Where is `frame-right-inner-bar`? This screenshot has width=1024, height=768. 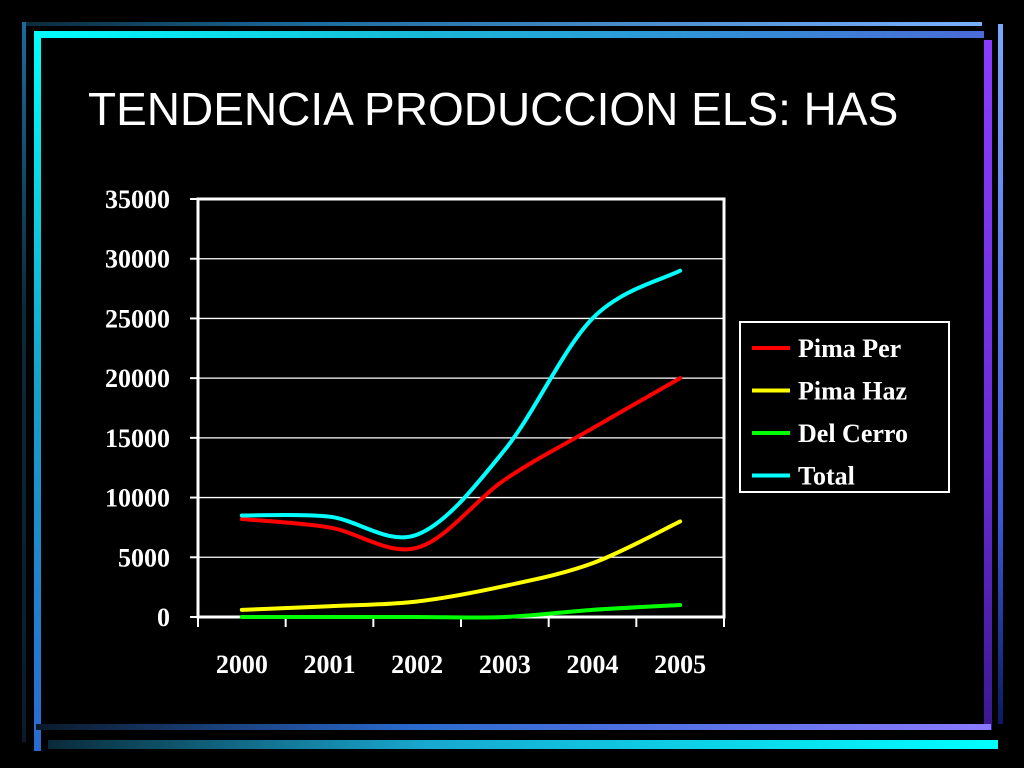 frame-right-inner-bar is located at coordinates (988, 385).